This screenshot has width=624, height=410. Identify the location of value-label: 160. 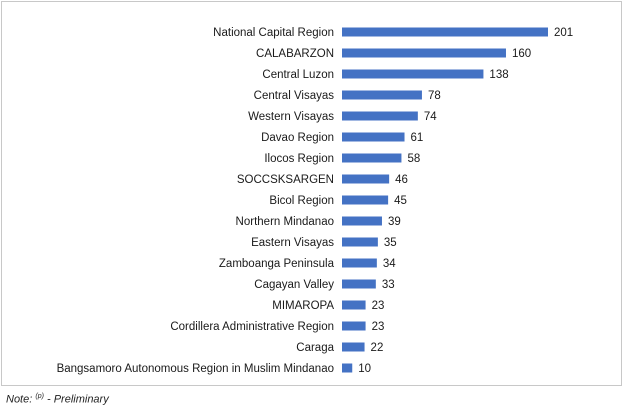
(521, 54).